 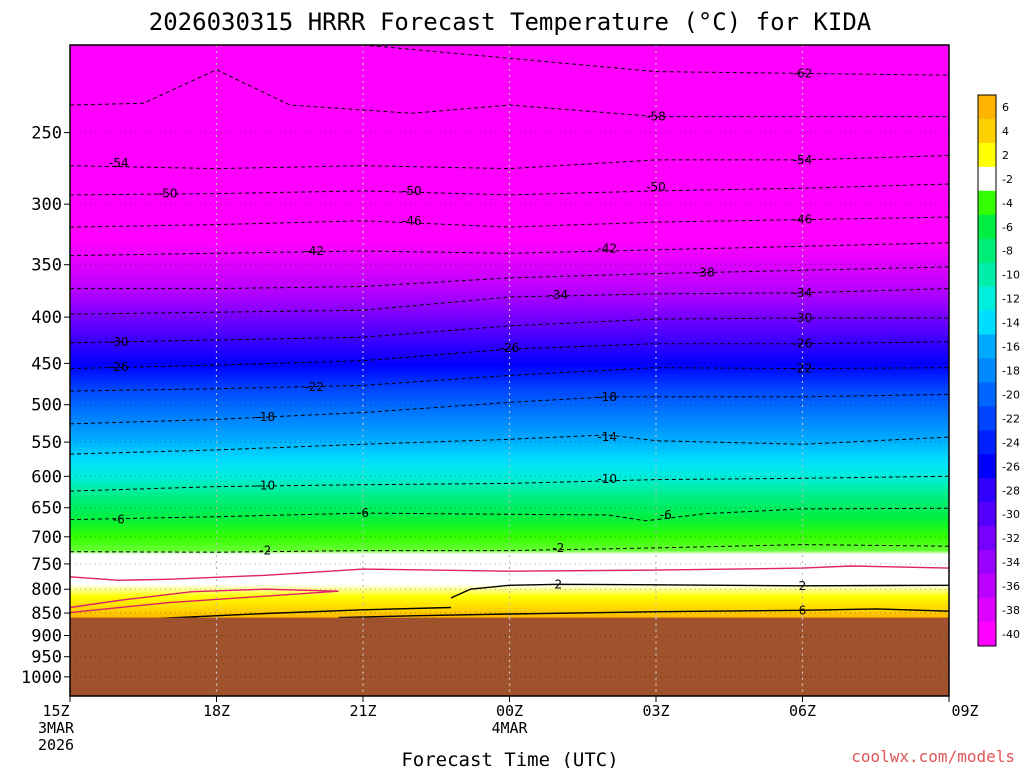 What do you see at coordinates (46, 364) in the screenshot?
I see `y-tick-label: 450` at bounding box center [46, 364].